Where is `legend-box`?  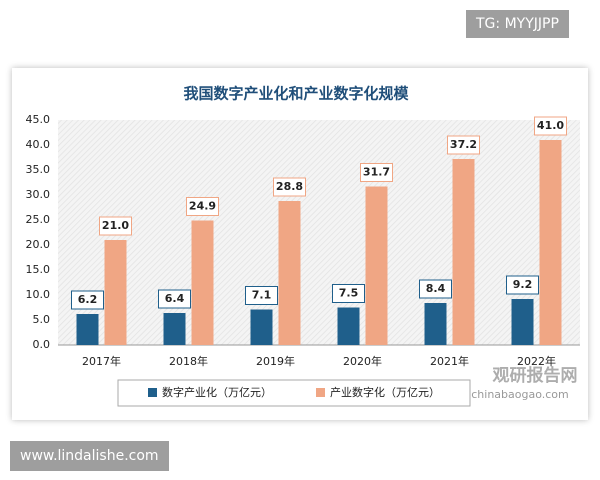
legend-box is located at coordinates (294, 393).